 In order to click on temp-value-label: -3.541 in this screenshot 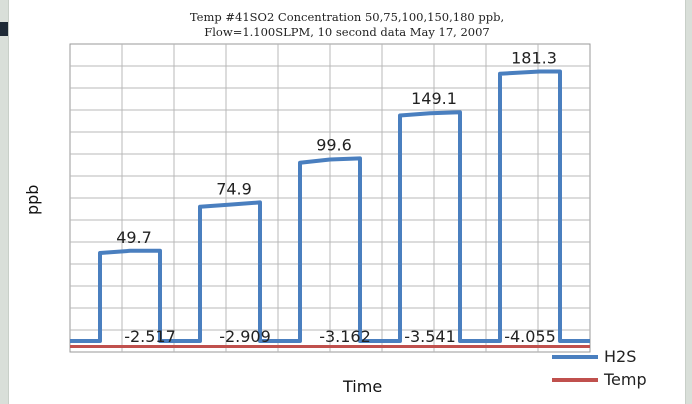, I will do `click(430, 336)`.